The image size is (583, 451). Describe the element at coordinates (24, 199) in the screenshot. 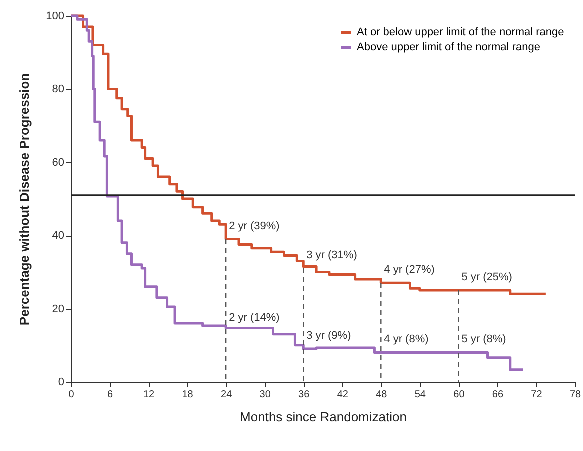

I see `y-axis-title: Percentage without Disease Progression` at that location.